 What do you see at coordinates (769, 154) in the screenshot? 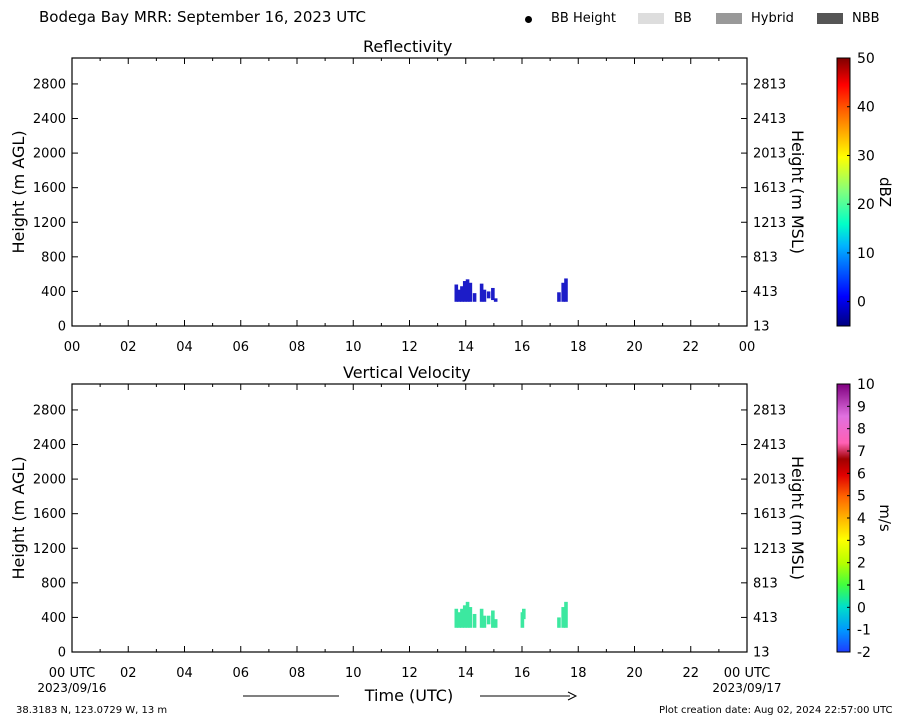
I see `refl-y-right-tick-label: 2013` at bounding box center [769, 154].